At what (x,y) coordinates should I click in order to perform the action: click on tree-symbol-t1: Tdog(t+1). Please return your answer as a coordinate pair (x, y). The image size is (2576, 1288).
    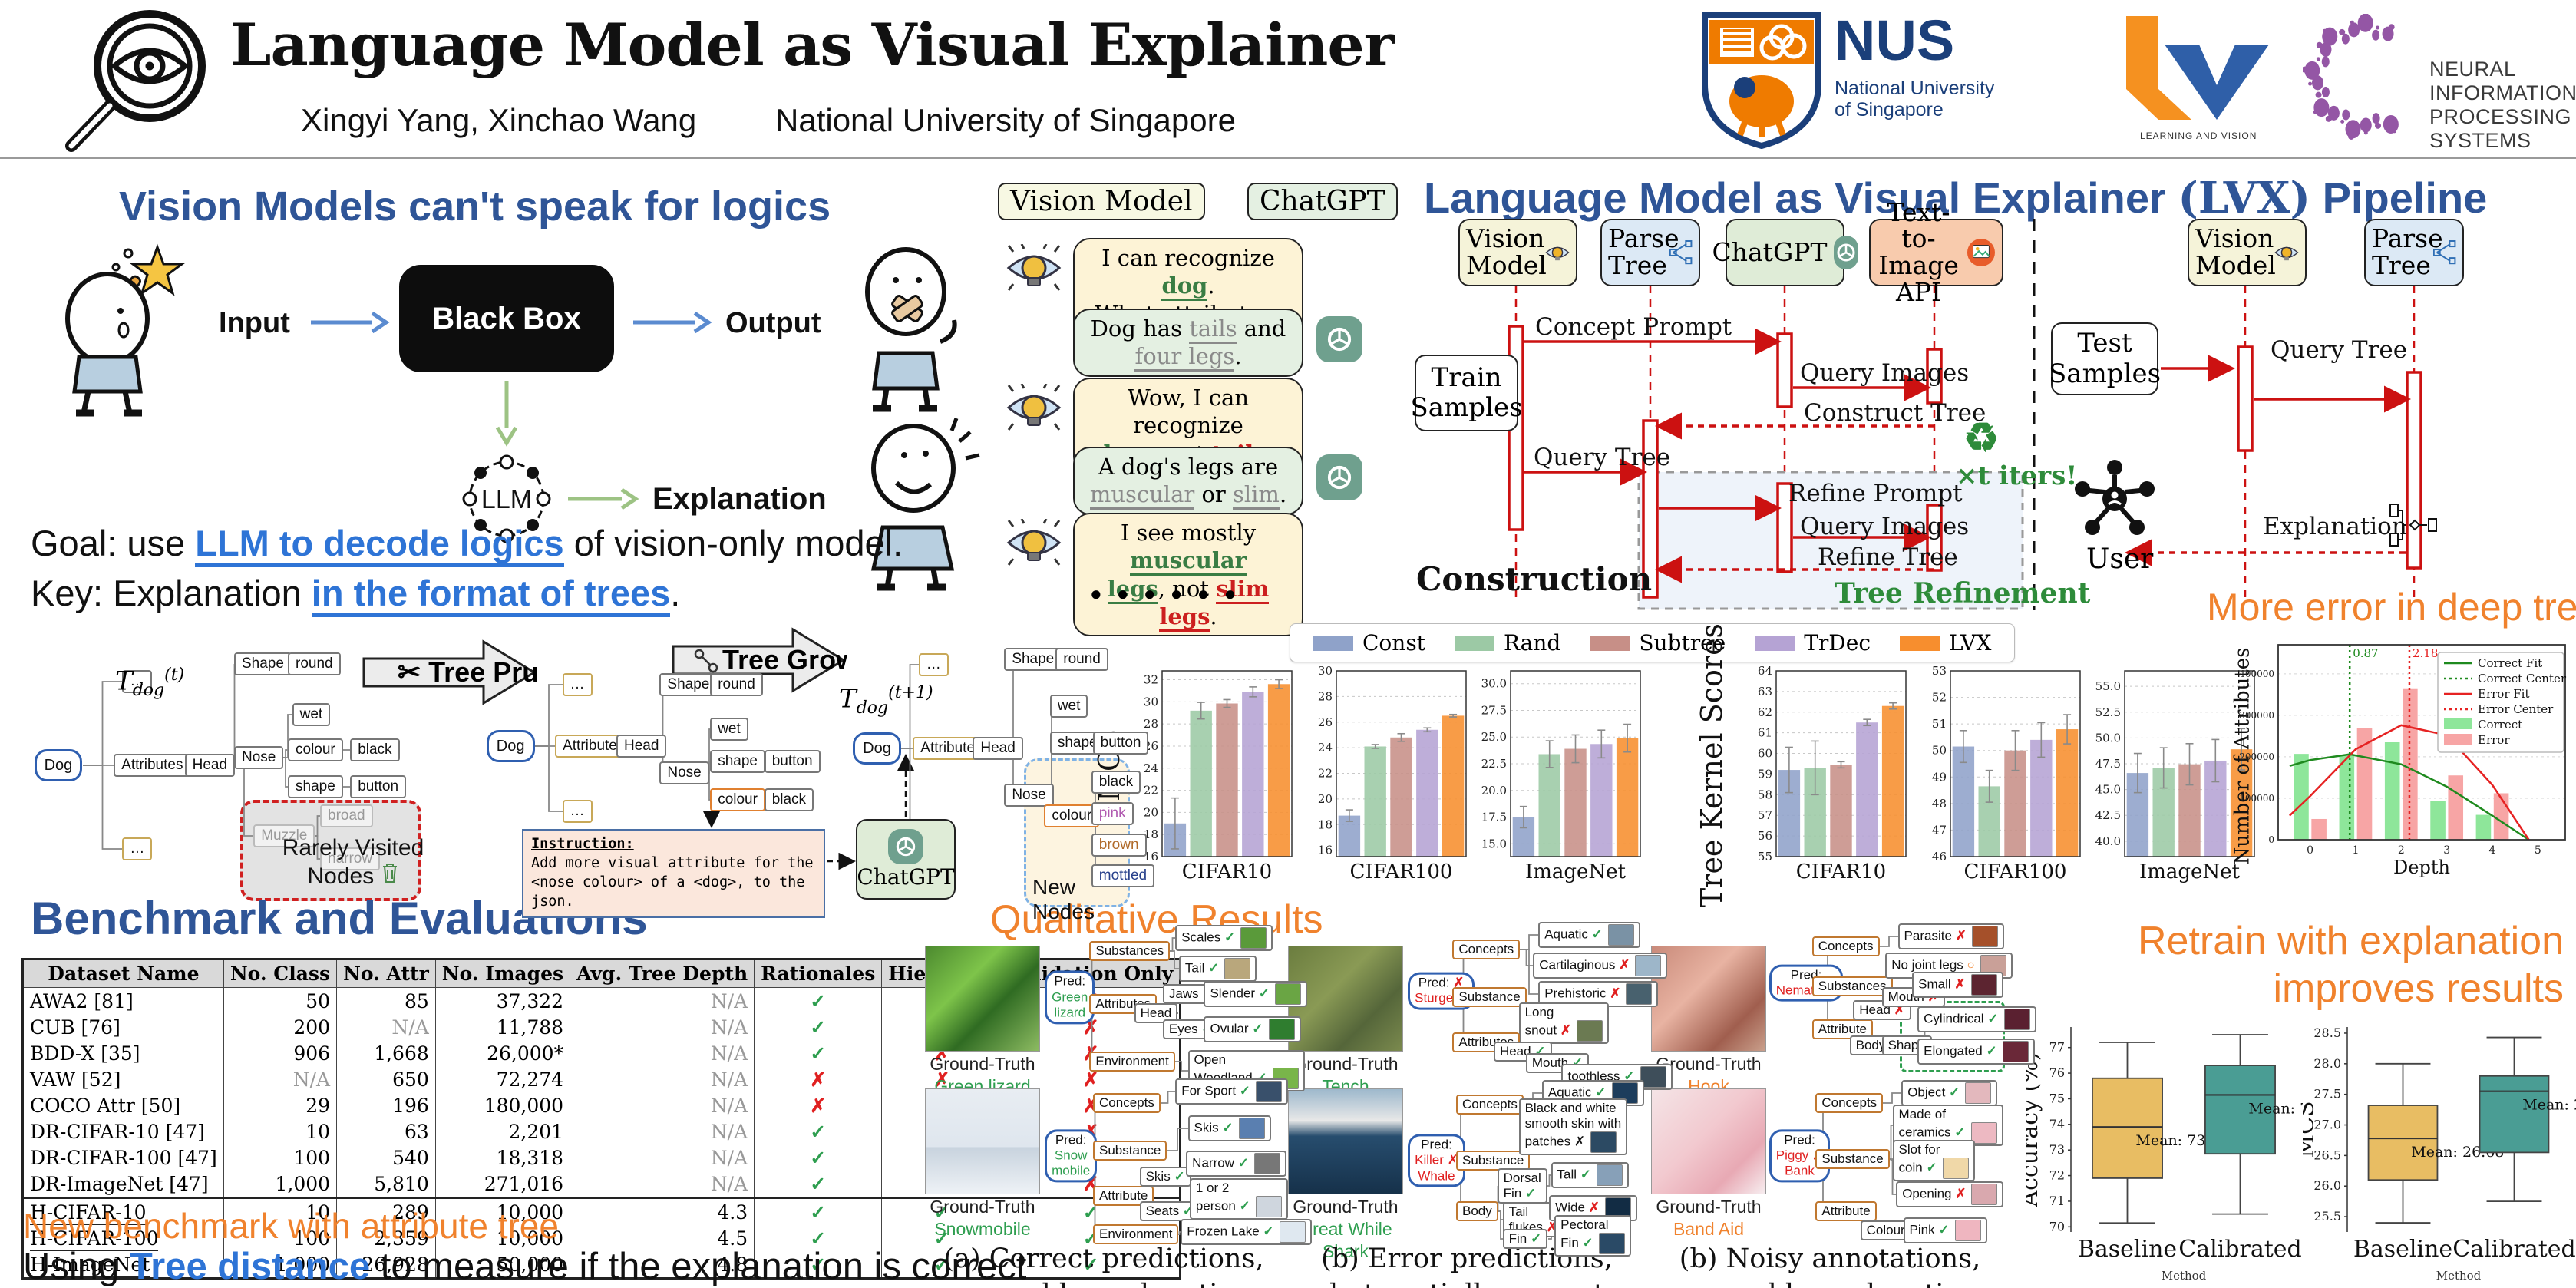
    Looking at the image, I should click on (886, 700).